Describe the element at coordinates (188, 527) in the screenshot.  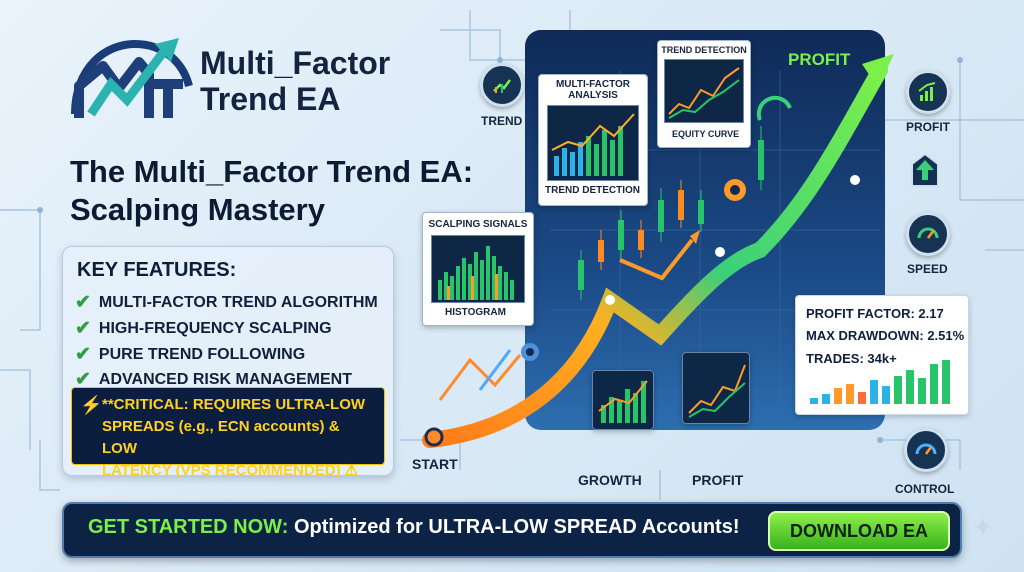
I see `cta-lead-text: GET STARTED NOW:` at that location.